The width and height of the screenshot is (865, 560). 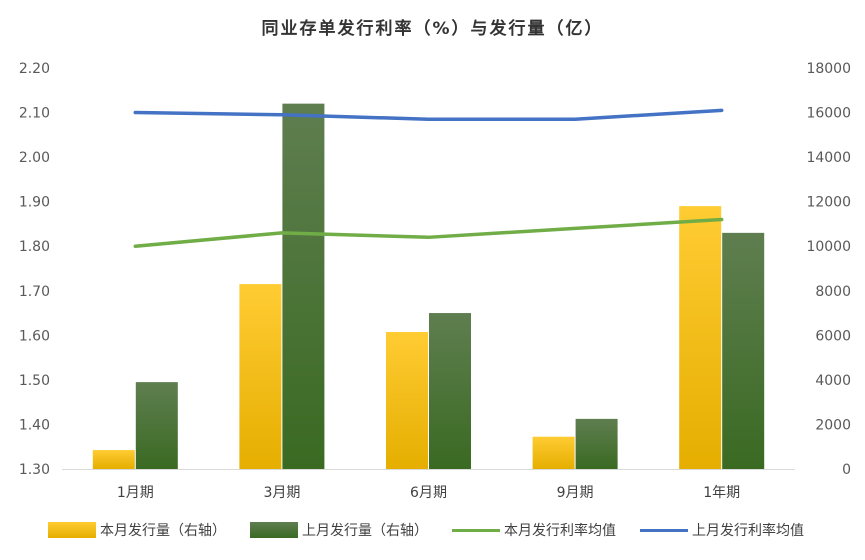 I want to click on x-category-label: 6月期, so click(x=428, y=493).